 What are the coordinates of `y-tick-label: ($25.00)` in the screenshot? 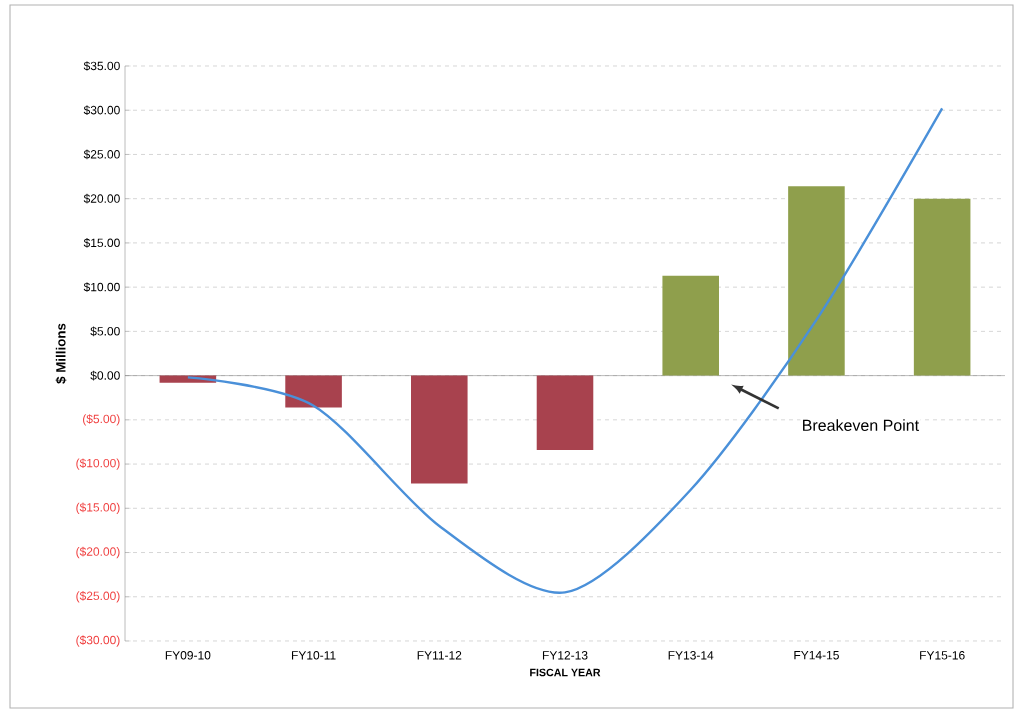 It's located at (98, 597).